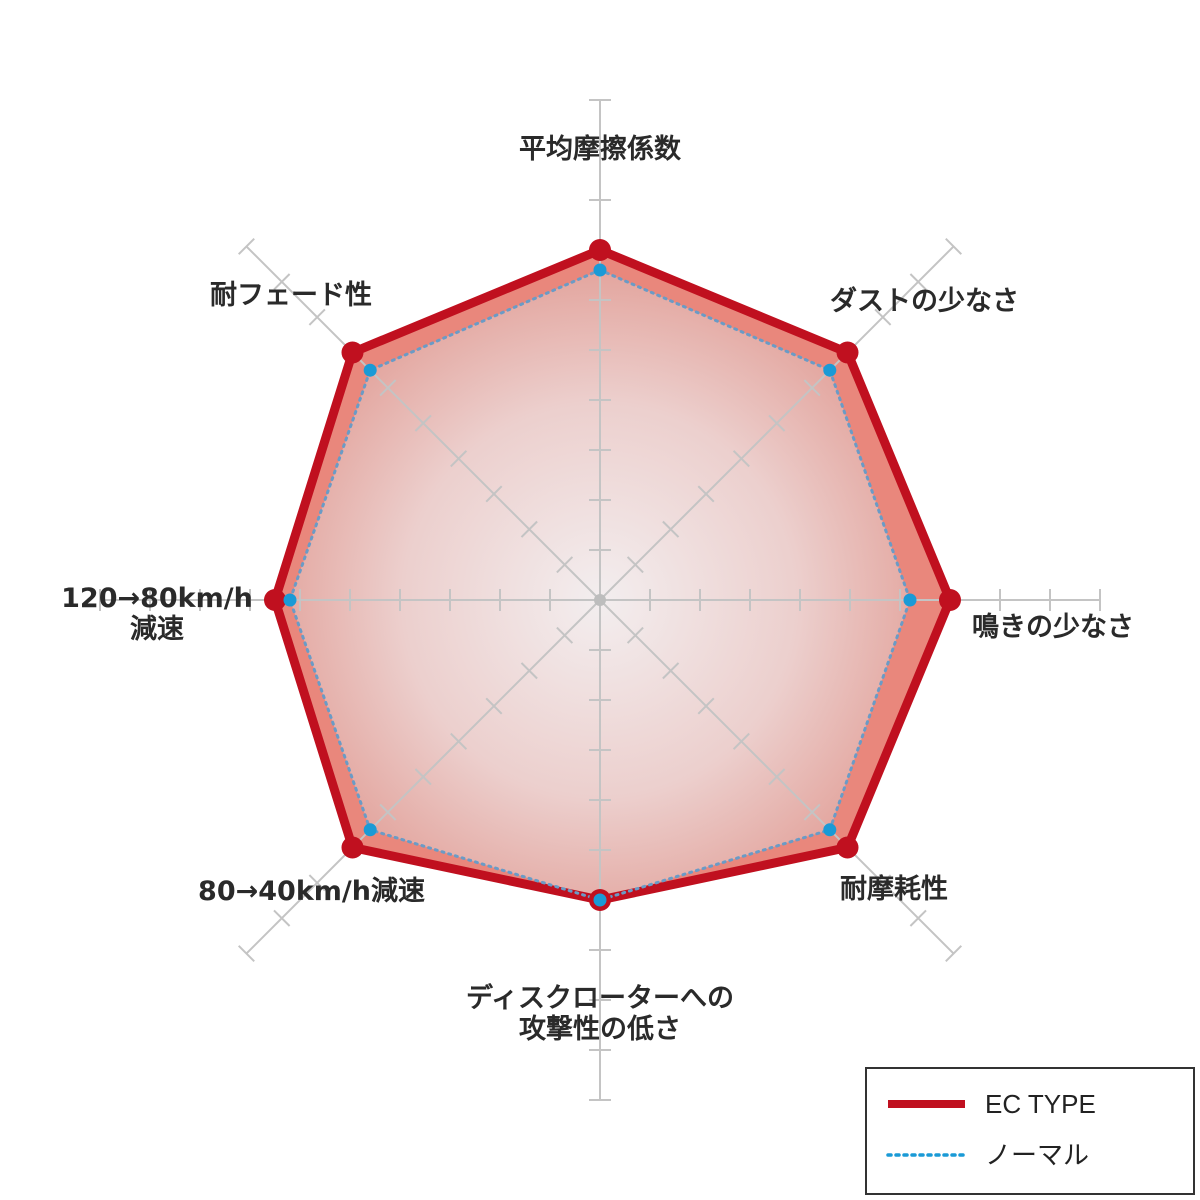  Describe the element at coordinates (600, 998) in the screenshot. I see `axis-label-4: ディスクローターへの` at that location.